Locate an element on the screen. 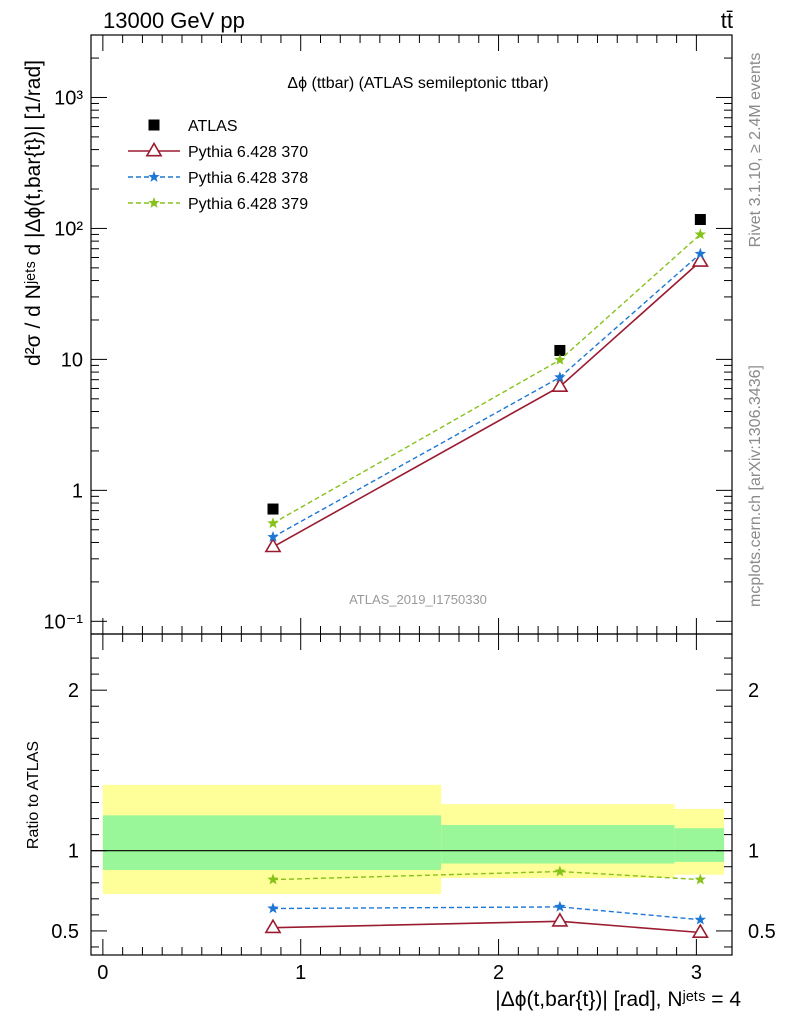  x-tick-label: 2 is located at coordinates (498, 973).